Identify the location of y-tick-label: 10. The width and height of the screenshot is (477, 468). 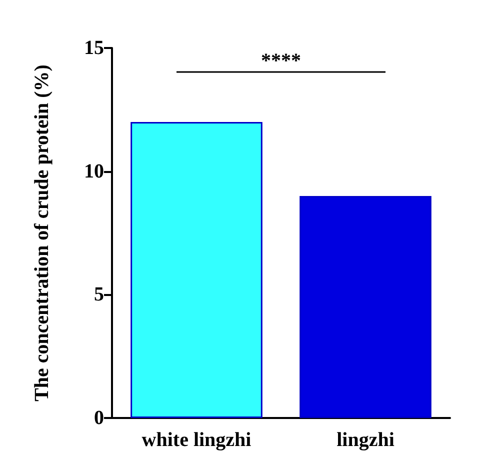
(94, 171).